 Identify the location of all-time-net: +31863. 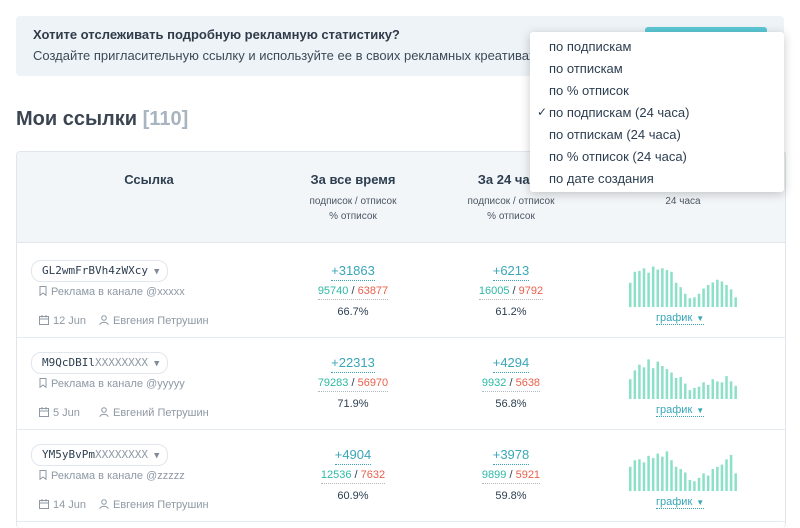
(353, 272).